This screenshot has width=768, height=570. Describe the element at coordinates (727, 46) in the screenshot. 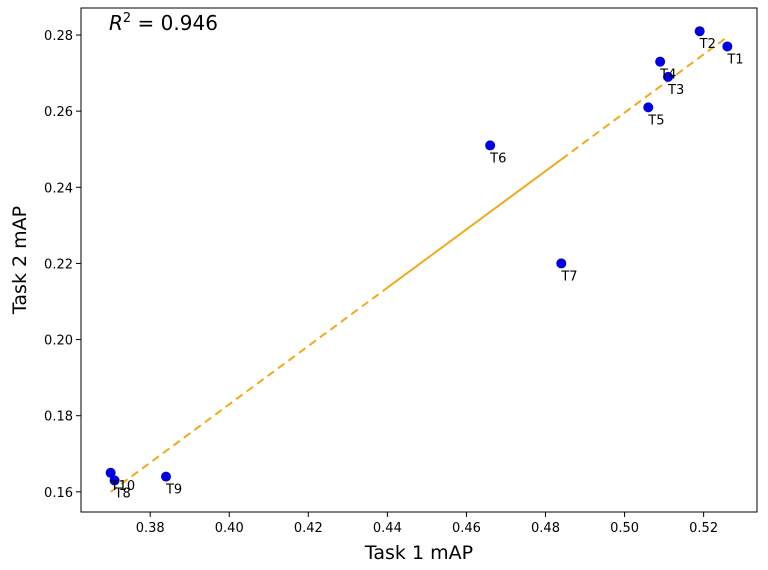

I see `data-point-t1` at that location.